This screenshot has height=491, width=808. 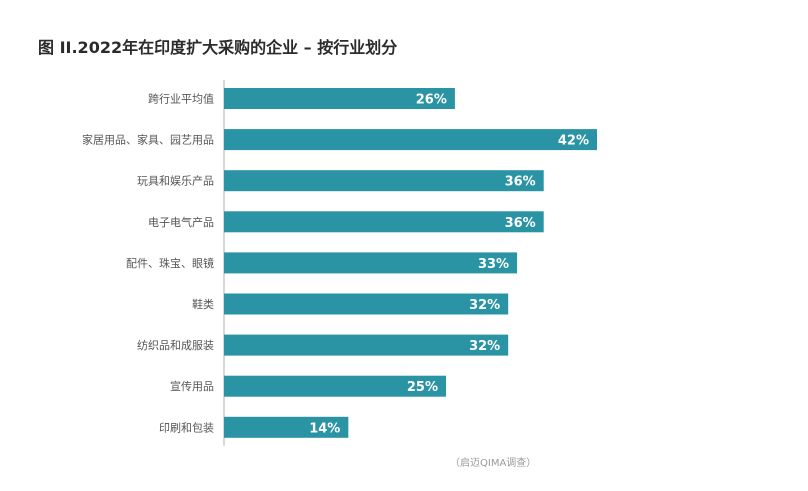 What do you see at coordinates (148, 140) in the screenshot?
I see `category-label: 家居用品、家具、园艺用品` at bounding box center [148, 140].